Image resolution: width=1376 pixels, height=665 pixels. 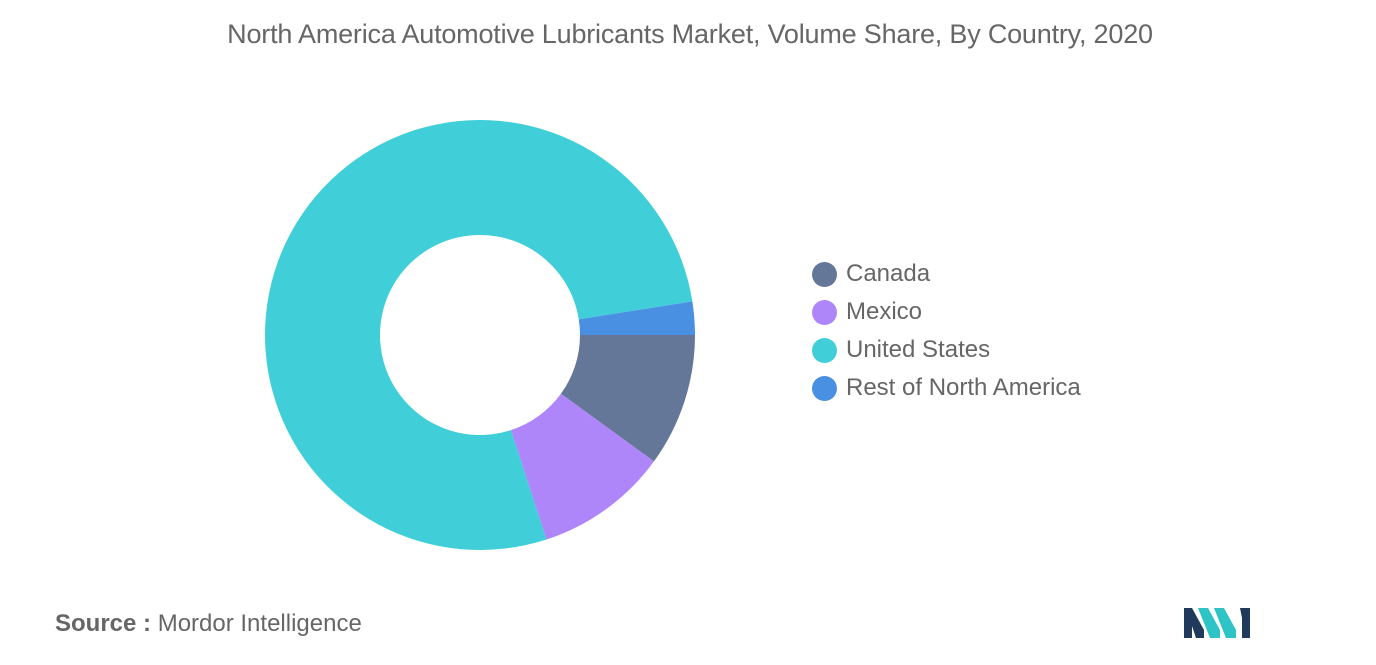 What do you see at coordinates (963, 387) in the screenshot?
I see `legend-label: Rest of North America` at bounding box center [963, 387].